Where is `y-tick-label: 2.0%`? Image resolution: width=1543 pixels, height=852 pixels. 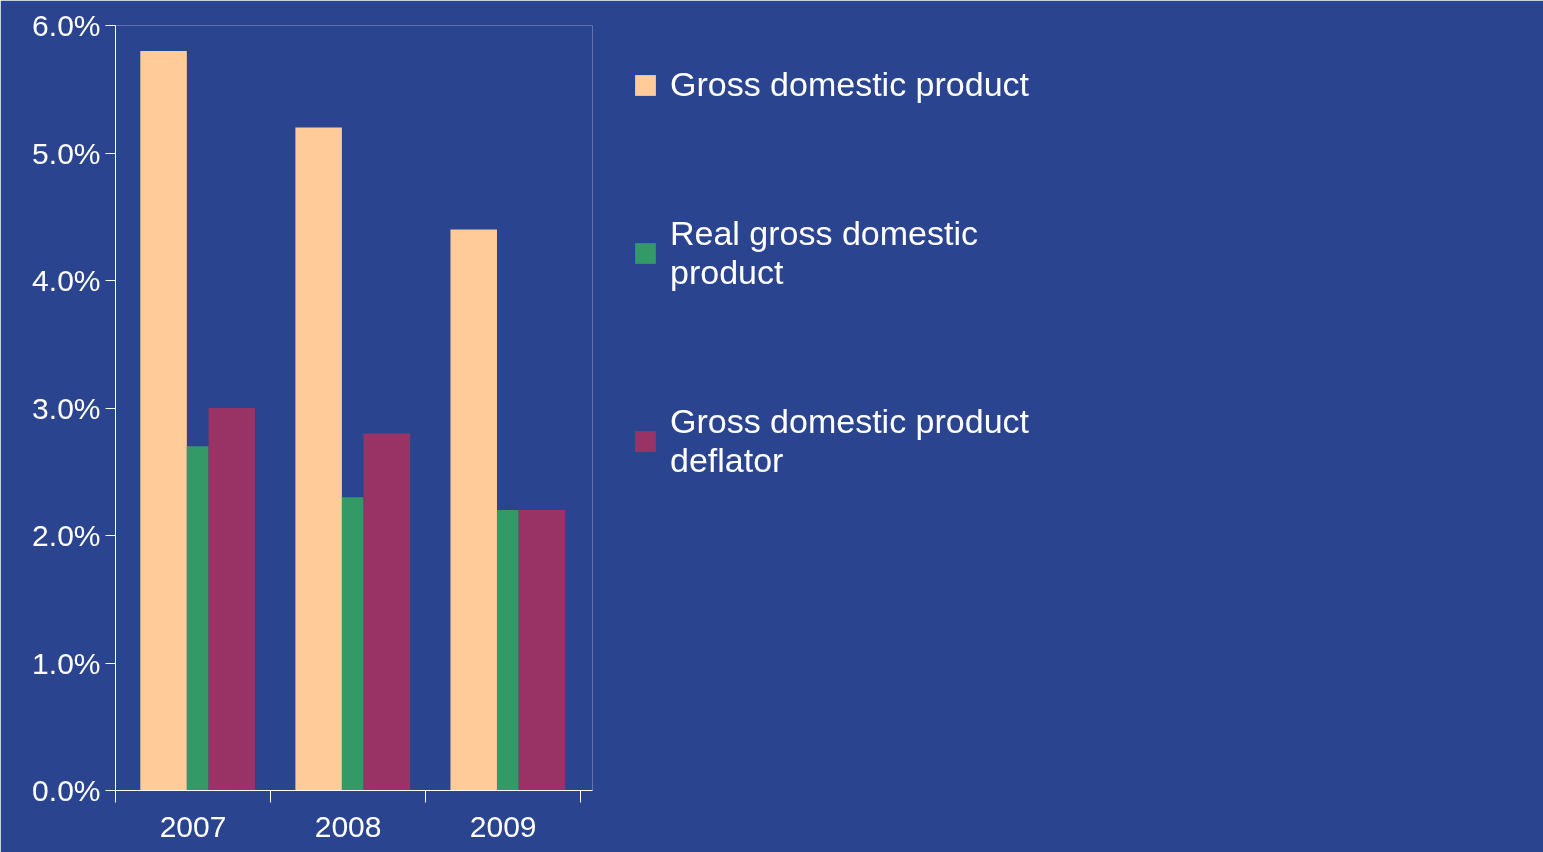
y-tick-label: 2.0% is located at coordinates (66, 535).